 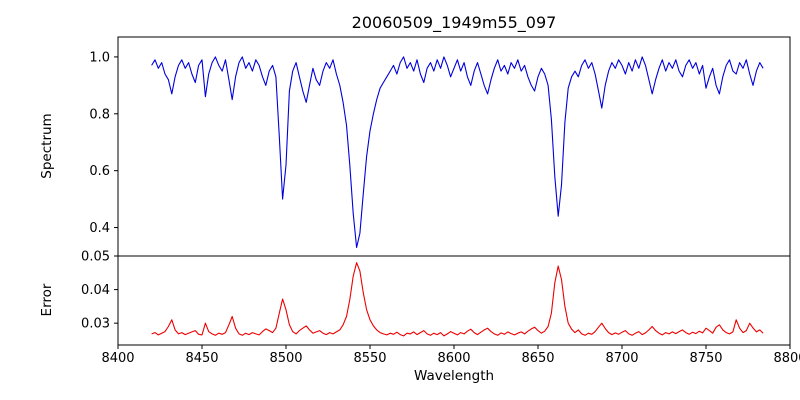 I want to click on y-tick-label: 0.4, so click(x=99, y=228).